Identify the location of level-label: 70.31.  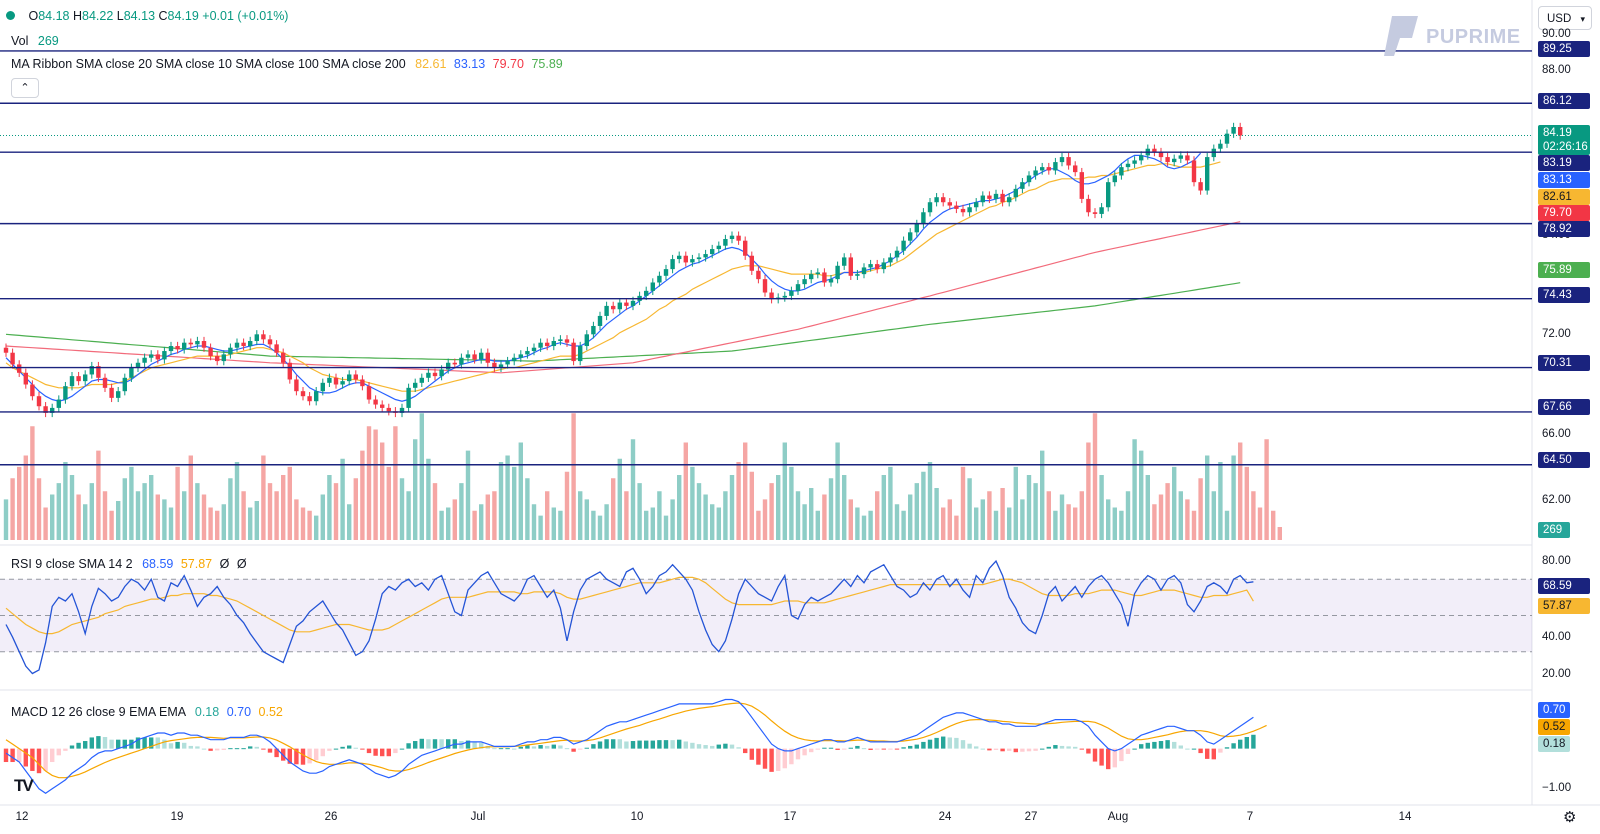
(1564, 363).